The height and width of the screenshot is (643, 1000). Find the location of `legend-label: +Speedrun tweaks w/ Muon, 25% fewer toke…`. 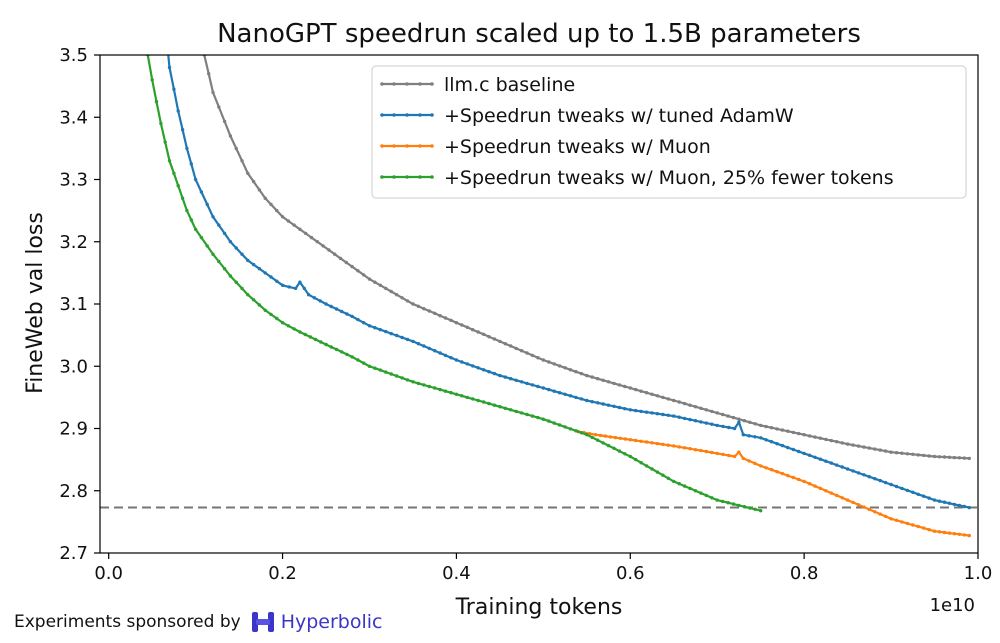

legend-label: +Speedrun tweaks w/ Muon, 25% fewer toke… is located at coordinates (669, 178).